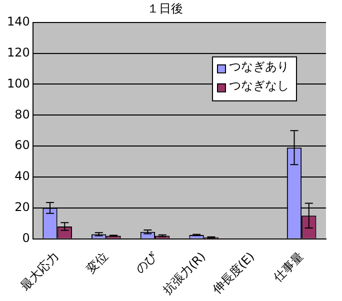 This screenshot has width=342, height=301. What do you see at coordinates (22, 145) in the screenshot?
I see `y-tick-label: 60` at bounding box center [22, 145].